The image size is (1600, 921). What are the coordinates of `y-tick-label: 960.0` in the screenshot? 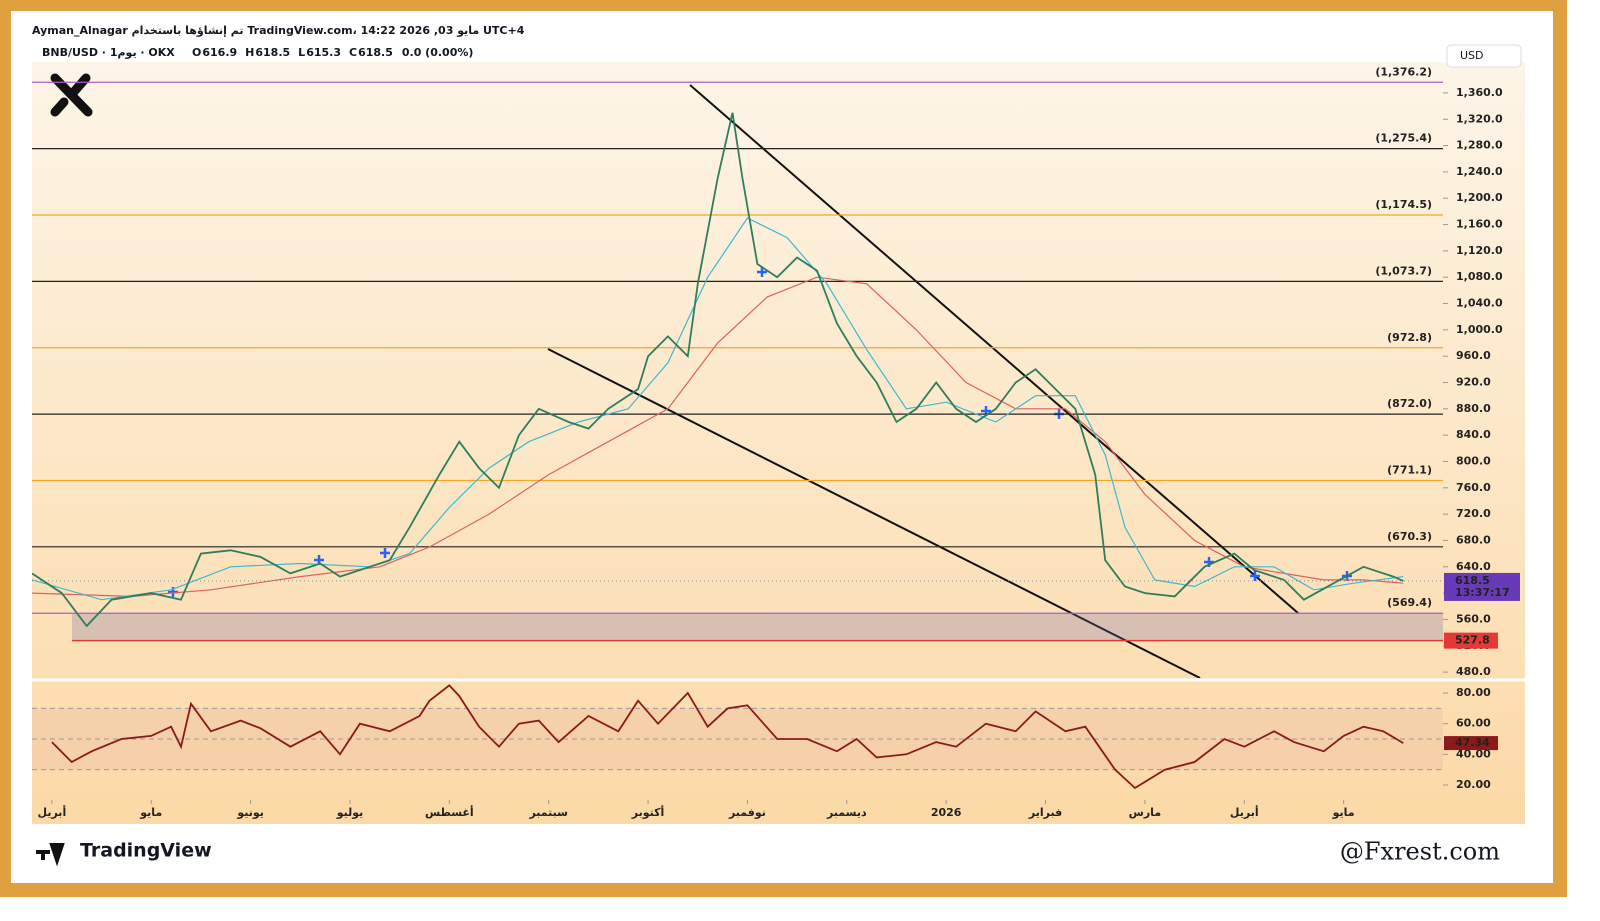 It's located at (1473, 355).